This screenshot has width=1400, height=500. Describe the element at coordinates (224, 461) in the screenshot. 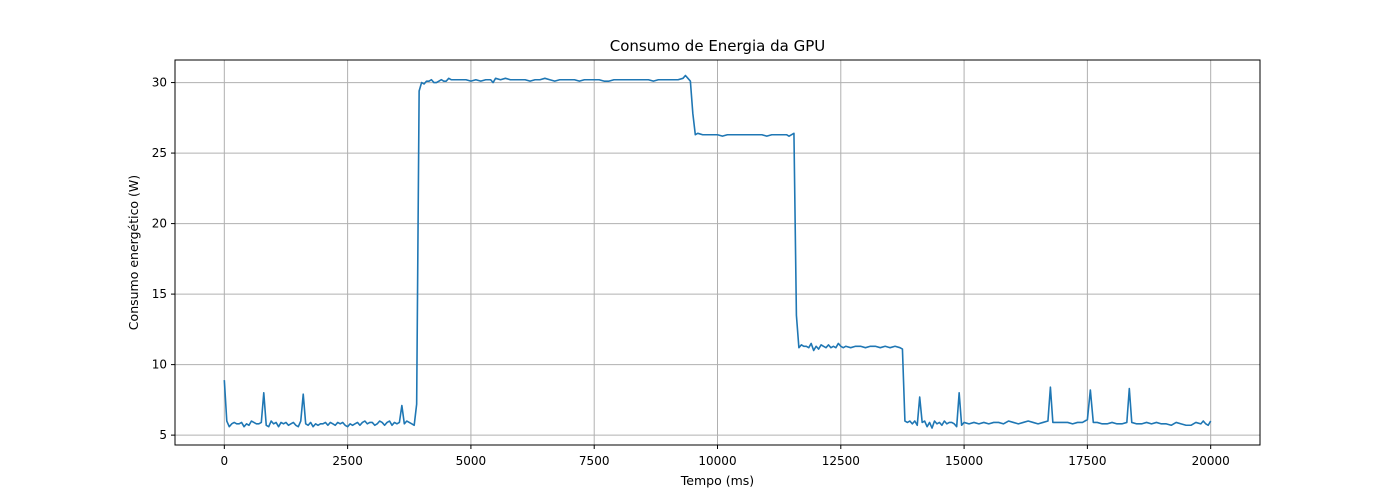

I see `x-tick-label: 0` at that location.